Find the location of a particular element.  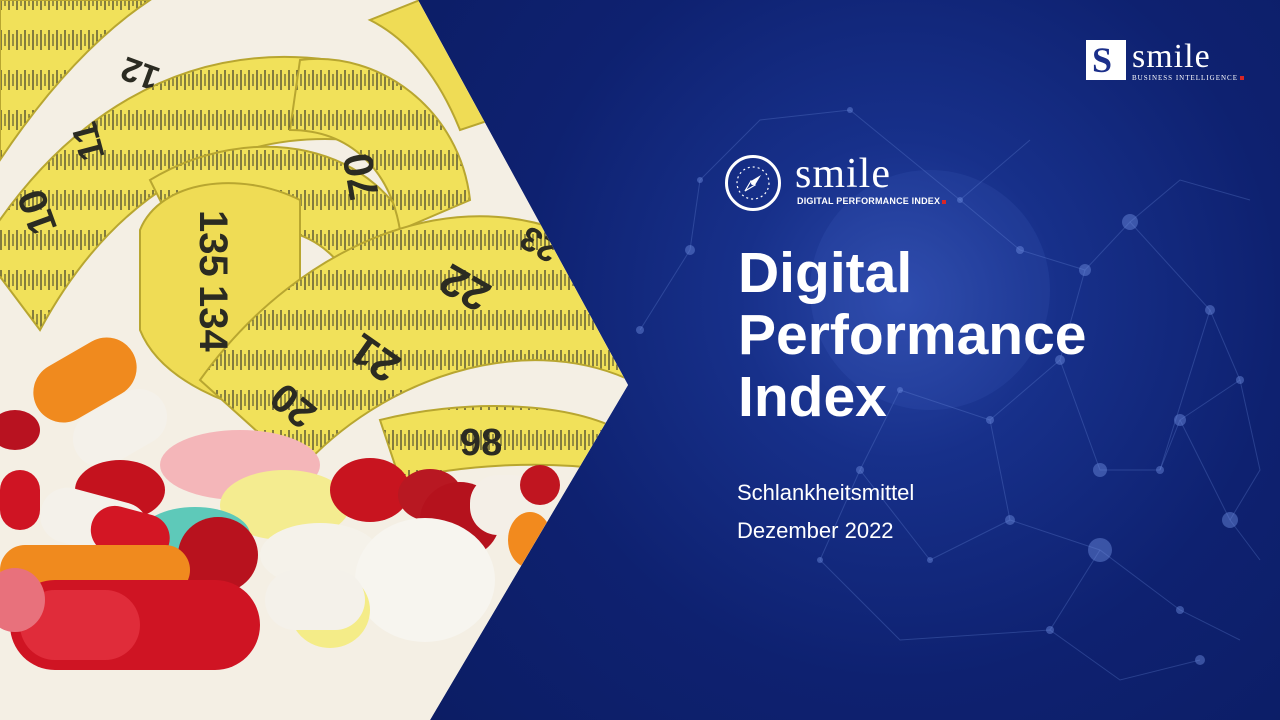

tape-number: 70 is located at coordinates (361, 176).